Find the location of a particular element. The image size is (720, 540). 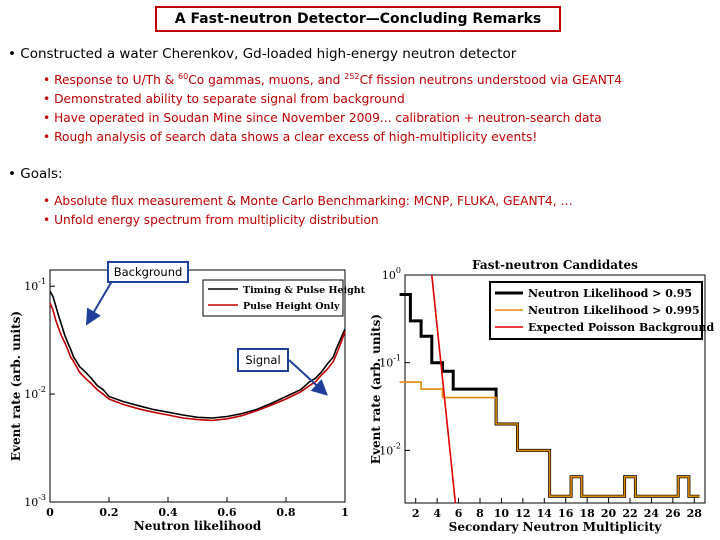

background-arrow is located at coordinates (99, 303).